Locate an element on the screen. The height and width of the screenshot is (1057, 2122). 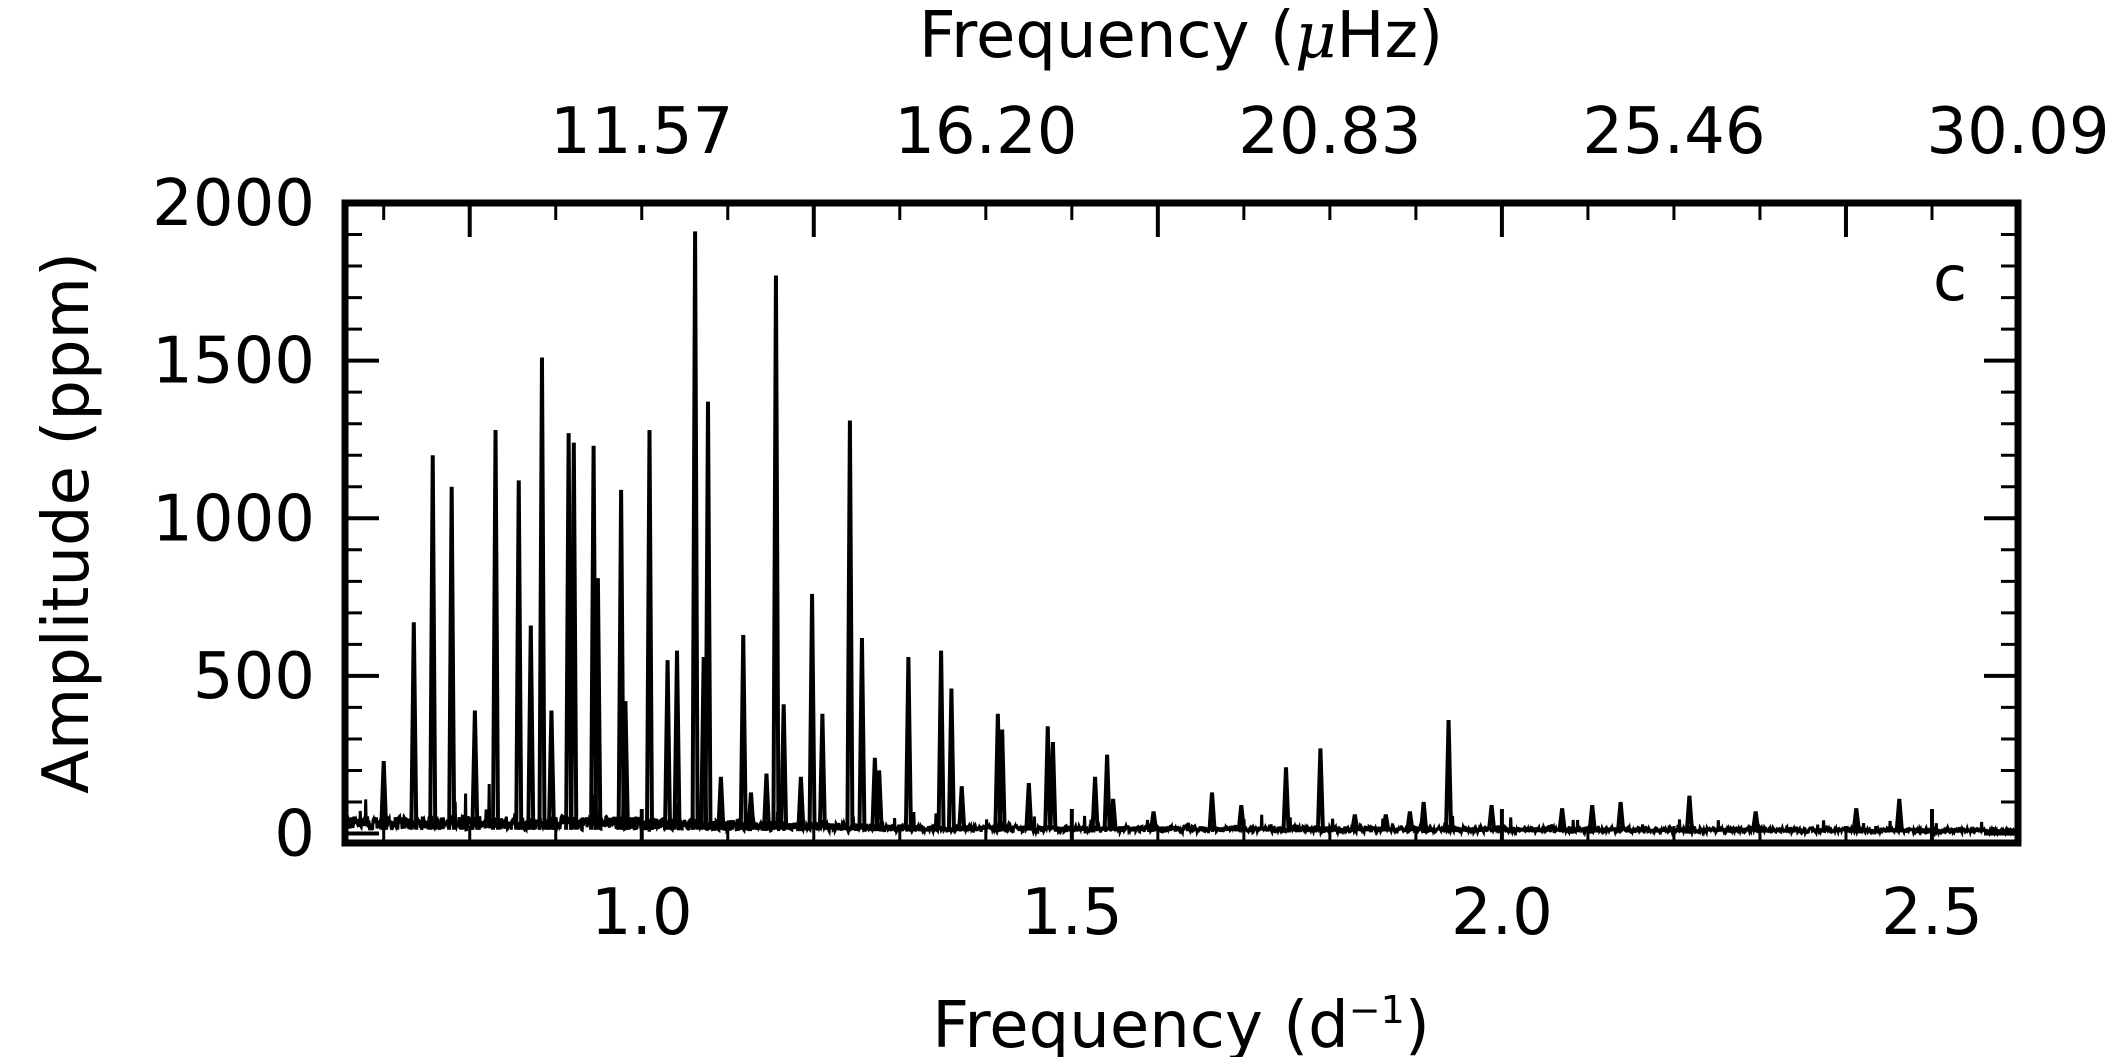
y-axis-title: Amplitude (ppm) is located at coordinates (67, 523).